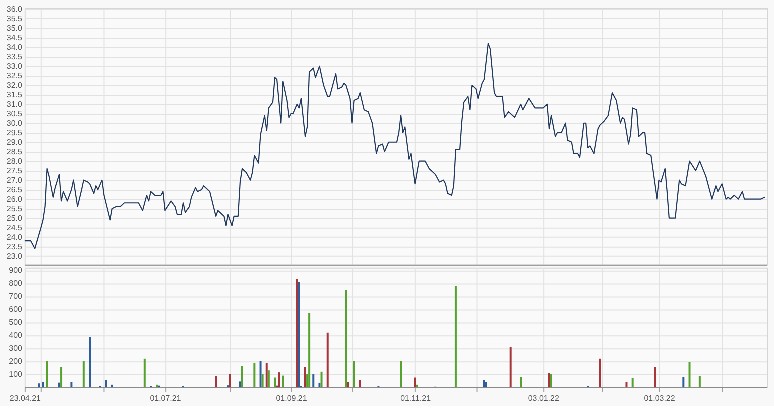  What do you see at coordinates (15, 28) in the screenshot?
I see `y-tick-label: 35.0` at bounding box center [15, 28].